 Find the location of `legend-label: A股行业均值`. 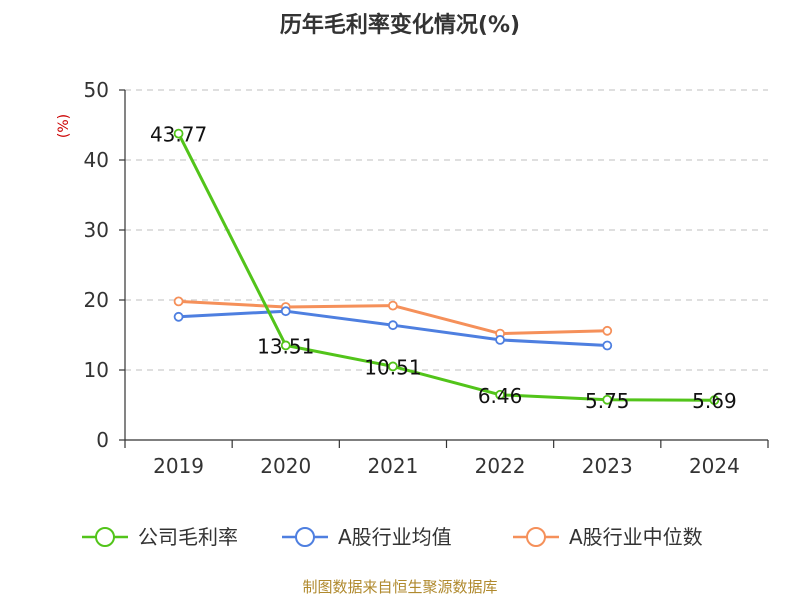

legend-label: A股行业均值 is located at coordinates (395, 537).